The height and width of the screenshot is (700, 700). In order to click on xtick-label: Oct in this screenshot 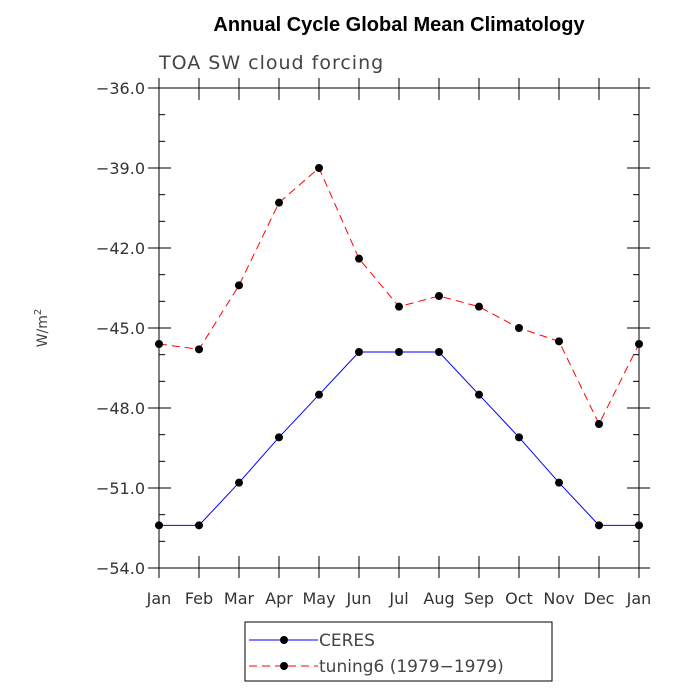, I will do `click(519, 598)`.